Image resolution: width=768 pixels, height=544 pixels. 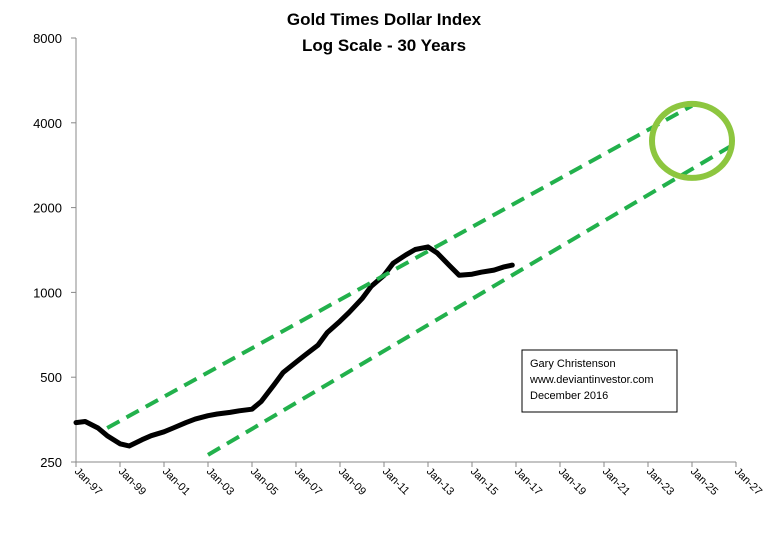 I want to click on x-tick-label: Jan-11, so click(x=396, y=482).